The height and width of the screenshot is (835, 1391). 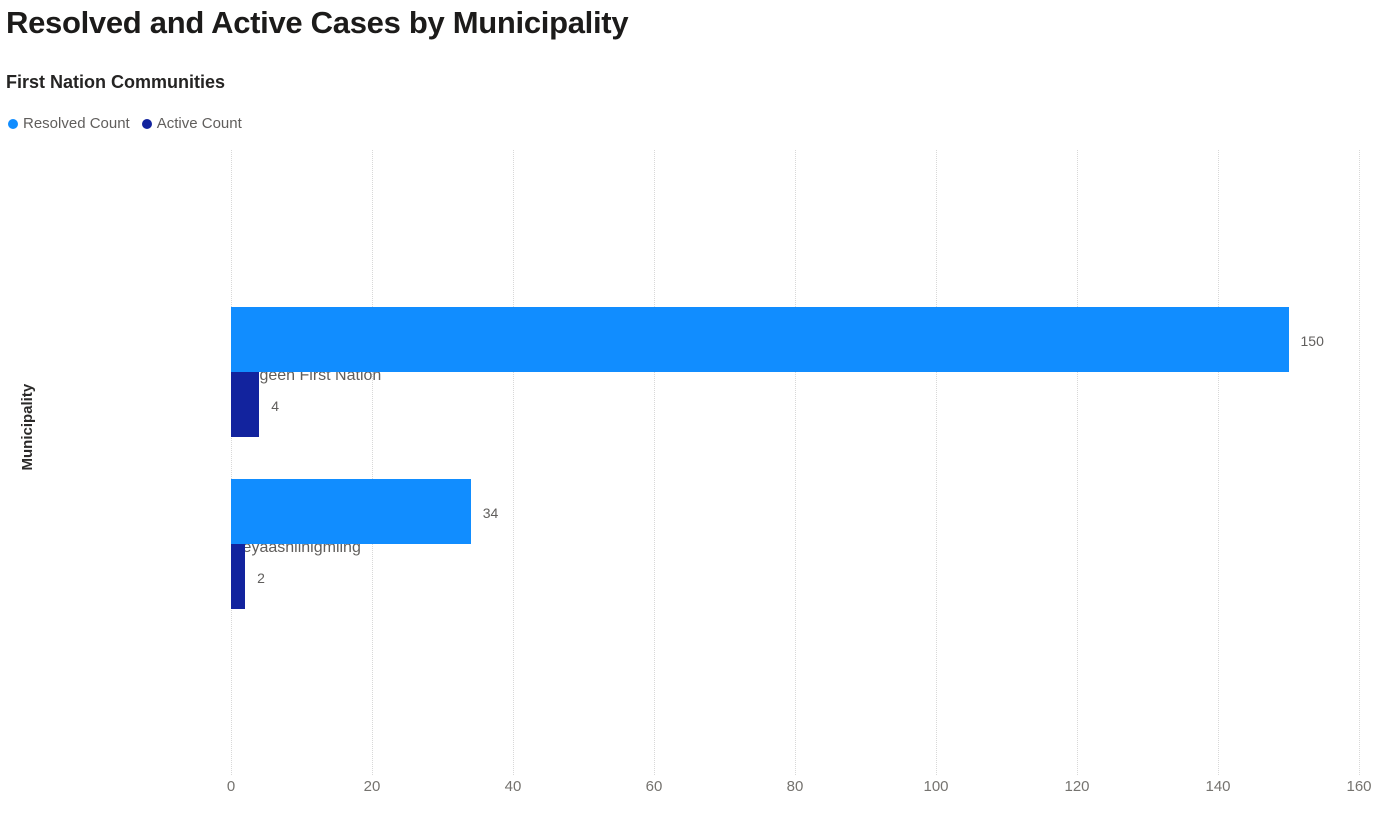 What do you see at coordinates (351, 511) in the screenshot?
I see `bar-resolved-neyaashiinigmiing` at bounding box center [351, 511].